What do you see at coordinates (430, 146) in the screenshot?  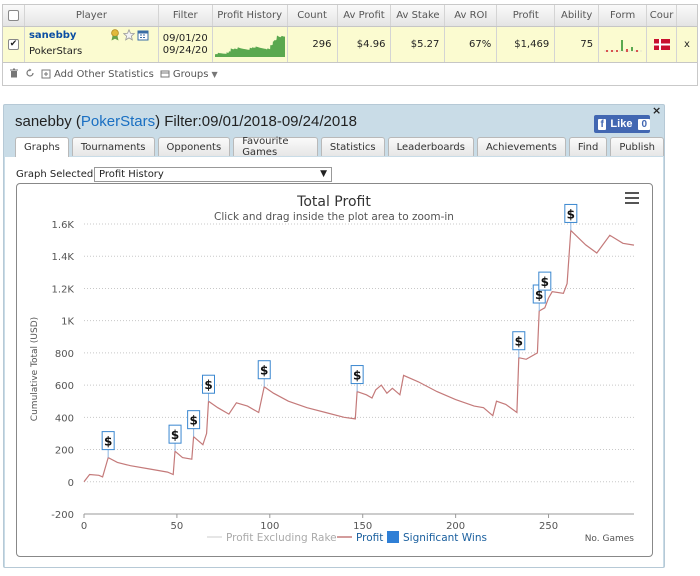 I see `tab-leaderboards: Leaderboards` at bounding box center [430, 146].